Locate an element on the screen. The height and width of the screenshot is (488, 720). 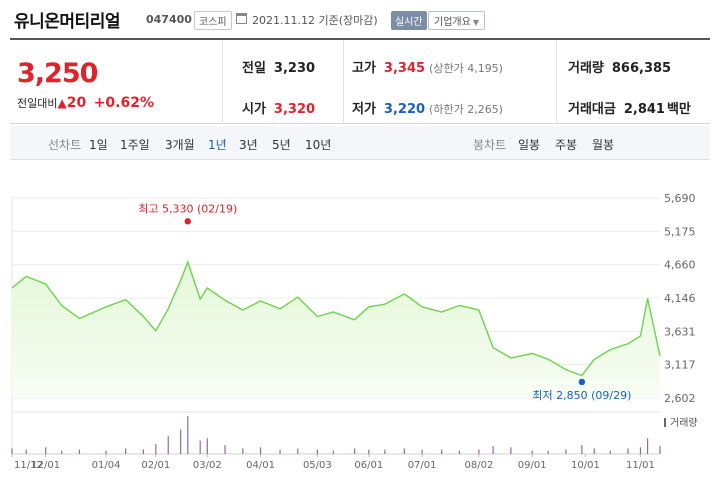
x-tick-label: 03/02 is located at coordinates (207, 465).